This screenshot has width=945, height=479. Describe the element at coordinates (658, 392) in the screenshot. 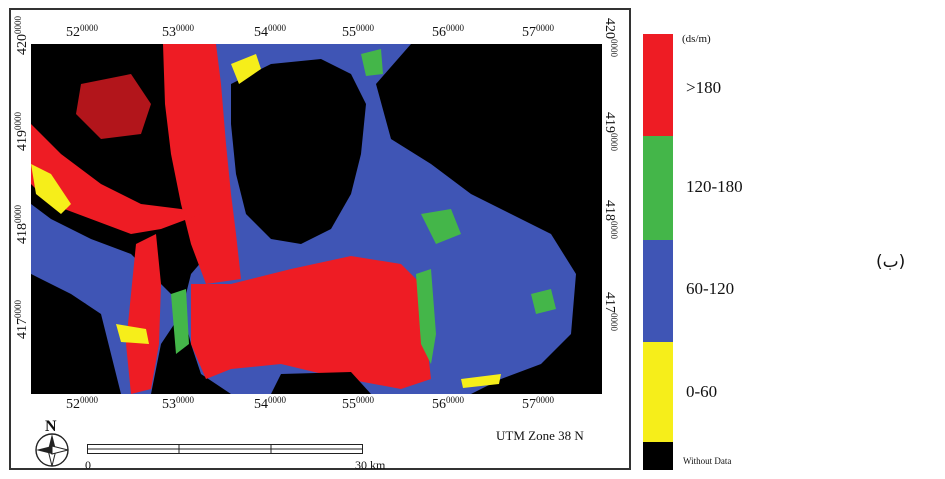

I see `legend-swatch-yellow` at that location.